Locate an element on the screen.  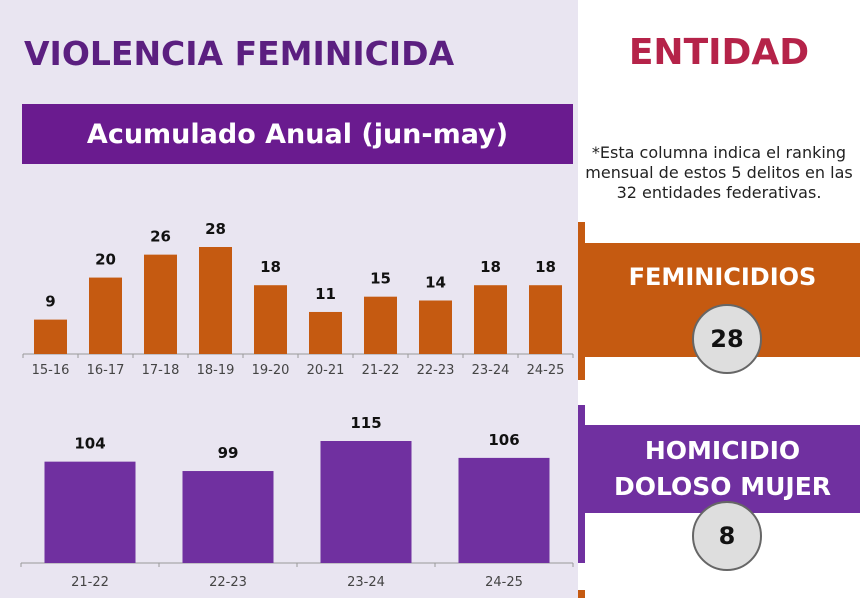
data-label: 115 is located at coordinates (365, 423).